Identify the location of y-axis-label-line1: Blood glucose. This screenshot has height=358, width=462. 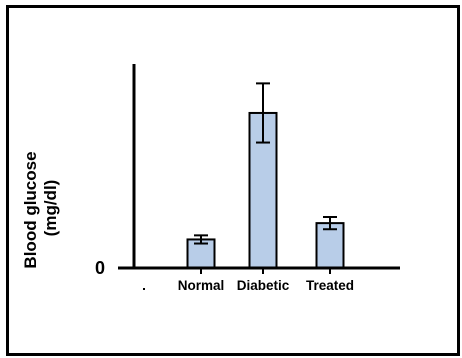
(30, 209).